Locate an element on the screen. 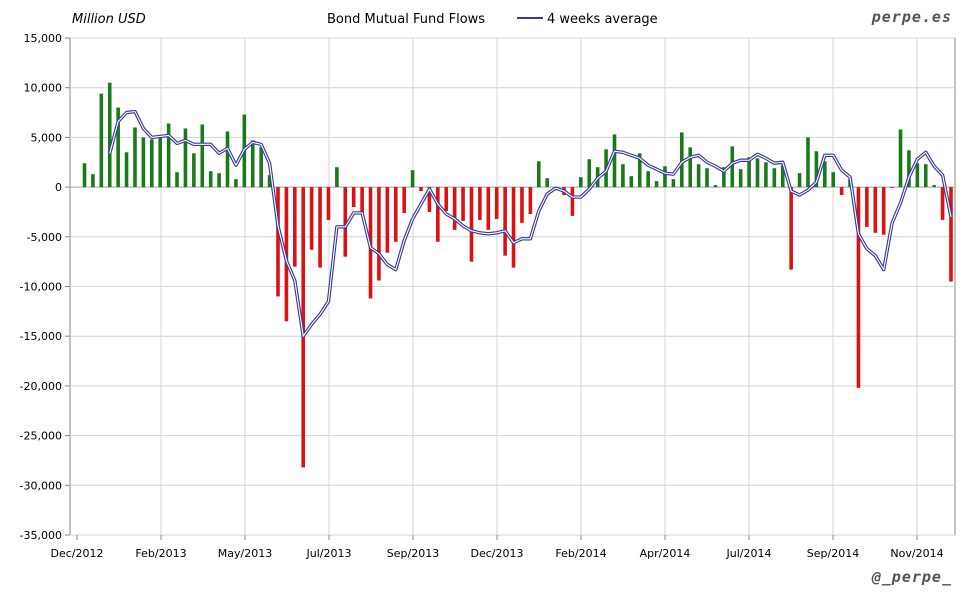 The image size is (980, 600). x-tick-label: Sep/2013 is located at coordinates (413, 553).